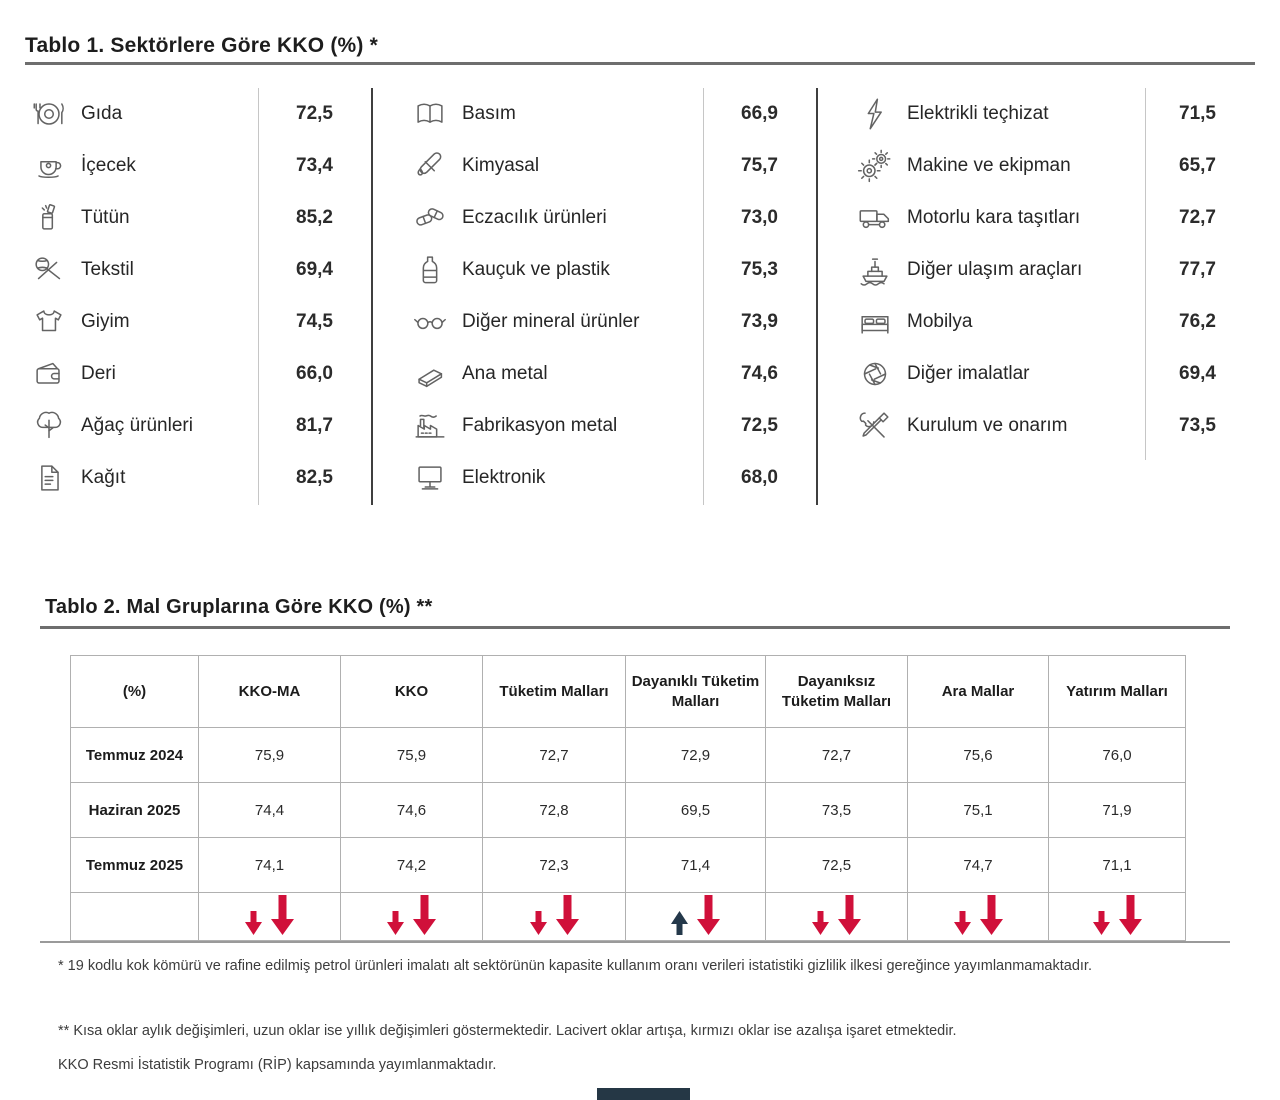  What do you see at coordinates (989, 165) in the screenshot?
I see `sector-label: Makine ve ekipman` at bounding box center [989, 165].